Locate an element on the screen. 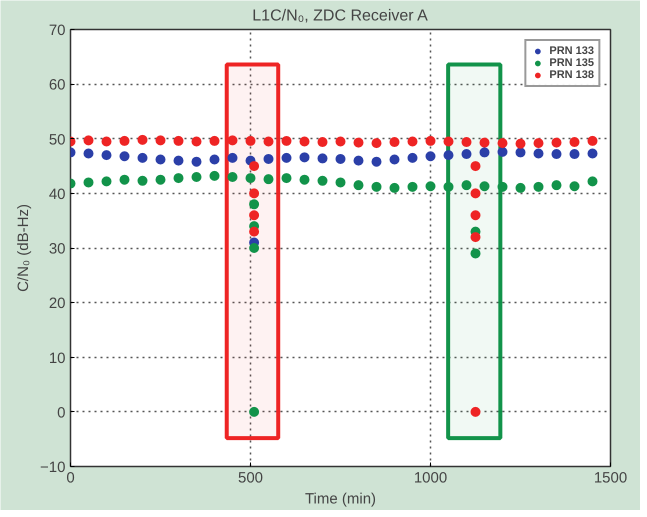  x-tick-label: 1000 is located at coordinates (431, 478).